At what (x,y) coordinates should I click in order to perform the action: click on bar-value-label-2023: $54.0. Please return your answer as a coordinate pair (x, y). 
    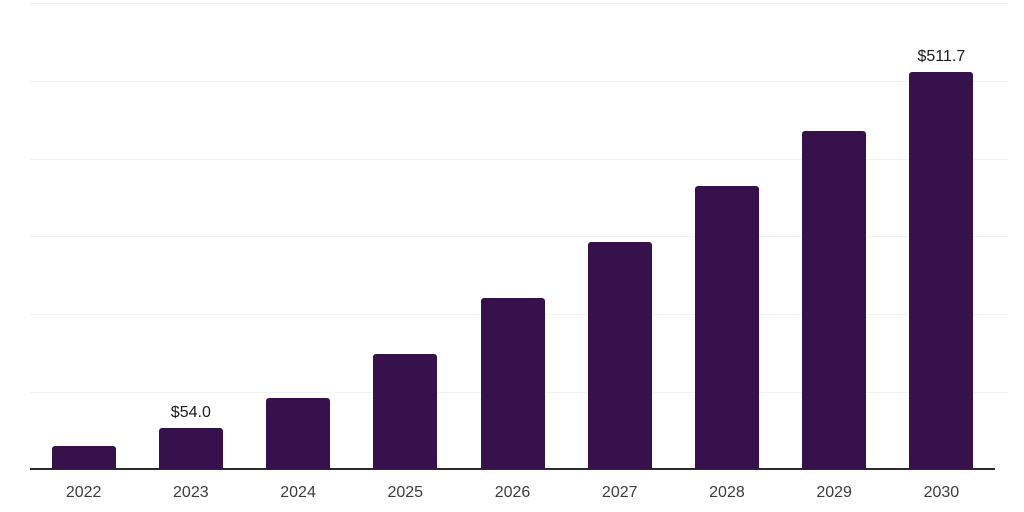
    Looking at the image, I should click on (190, 412).